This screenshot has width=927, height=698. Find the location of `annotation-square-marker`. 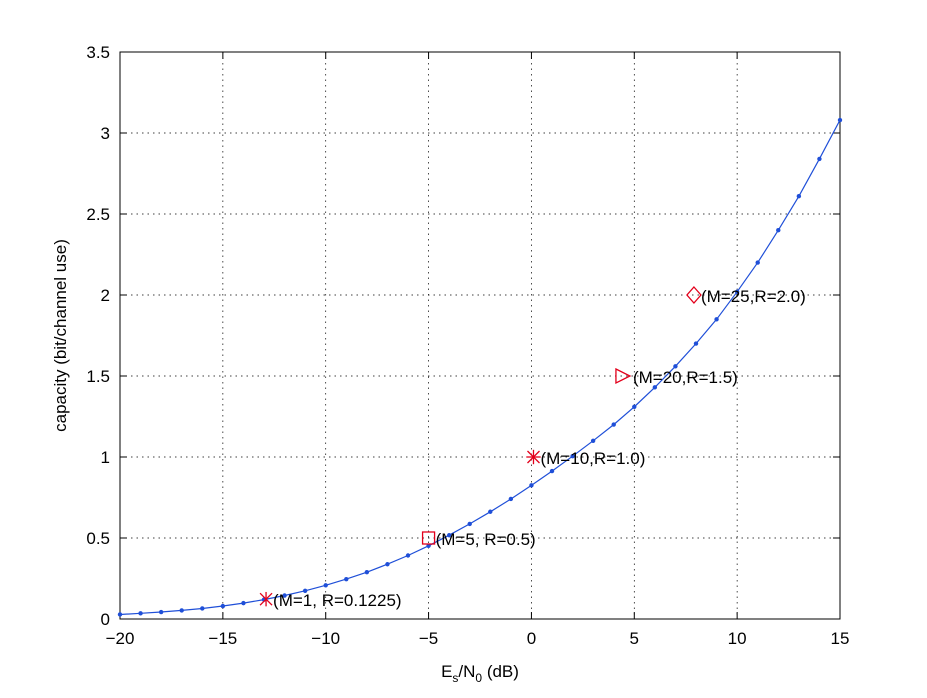

annotation-square-marker is located at coordinates (428, 538).